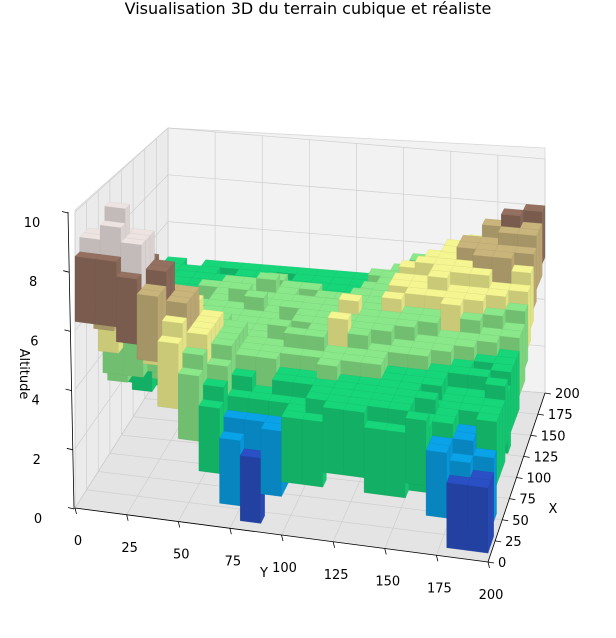 The image size is (616, 638). I want to click on y-tick-label: 150, so click(387, 582).